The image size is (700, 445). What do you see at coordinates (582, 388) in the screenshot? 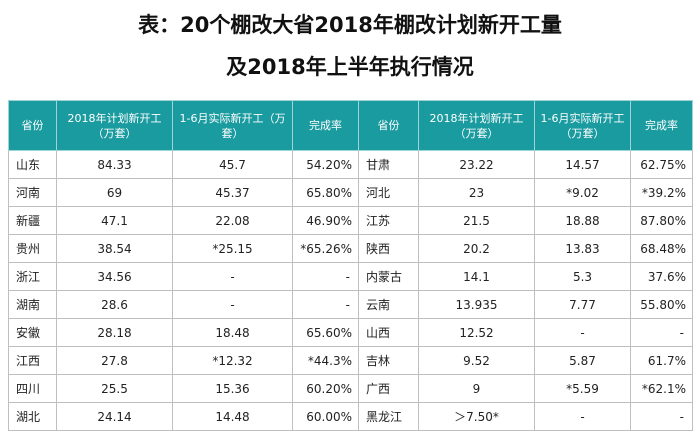
I see `cell-actual: *5.59` at bounding box center [582, 388].